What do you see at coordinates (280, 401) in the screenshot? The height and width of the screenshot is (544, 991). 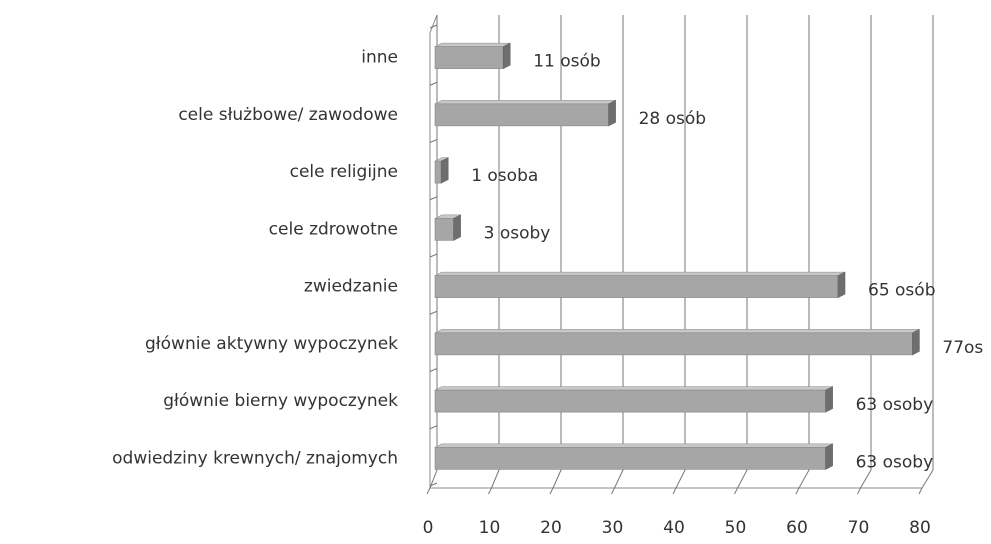 I see `category-label: głównie bierny wypoczynek` at bounding box center [280, 401].